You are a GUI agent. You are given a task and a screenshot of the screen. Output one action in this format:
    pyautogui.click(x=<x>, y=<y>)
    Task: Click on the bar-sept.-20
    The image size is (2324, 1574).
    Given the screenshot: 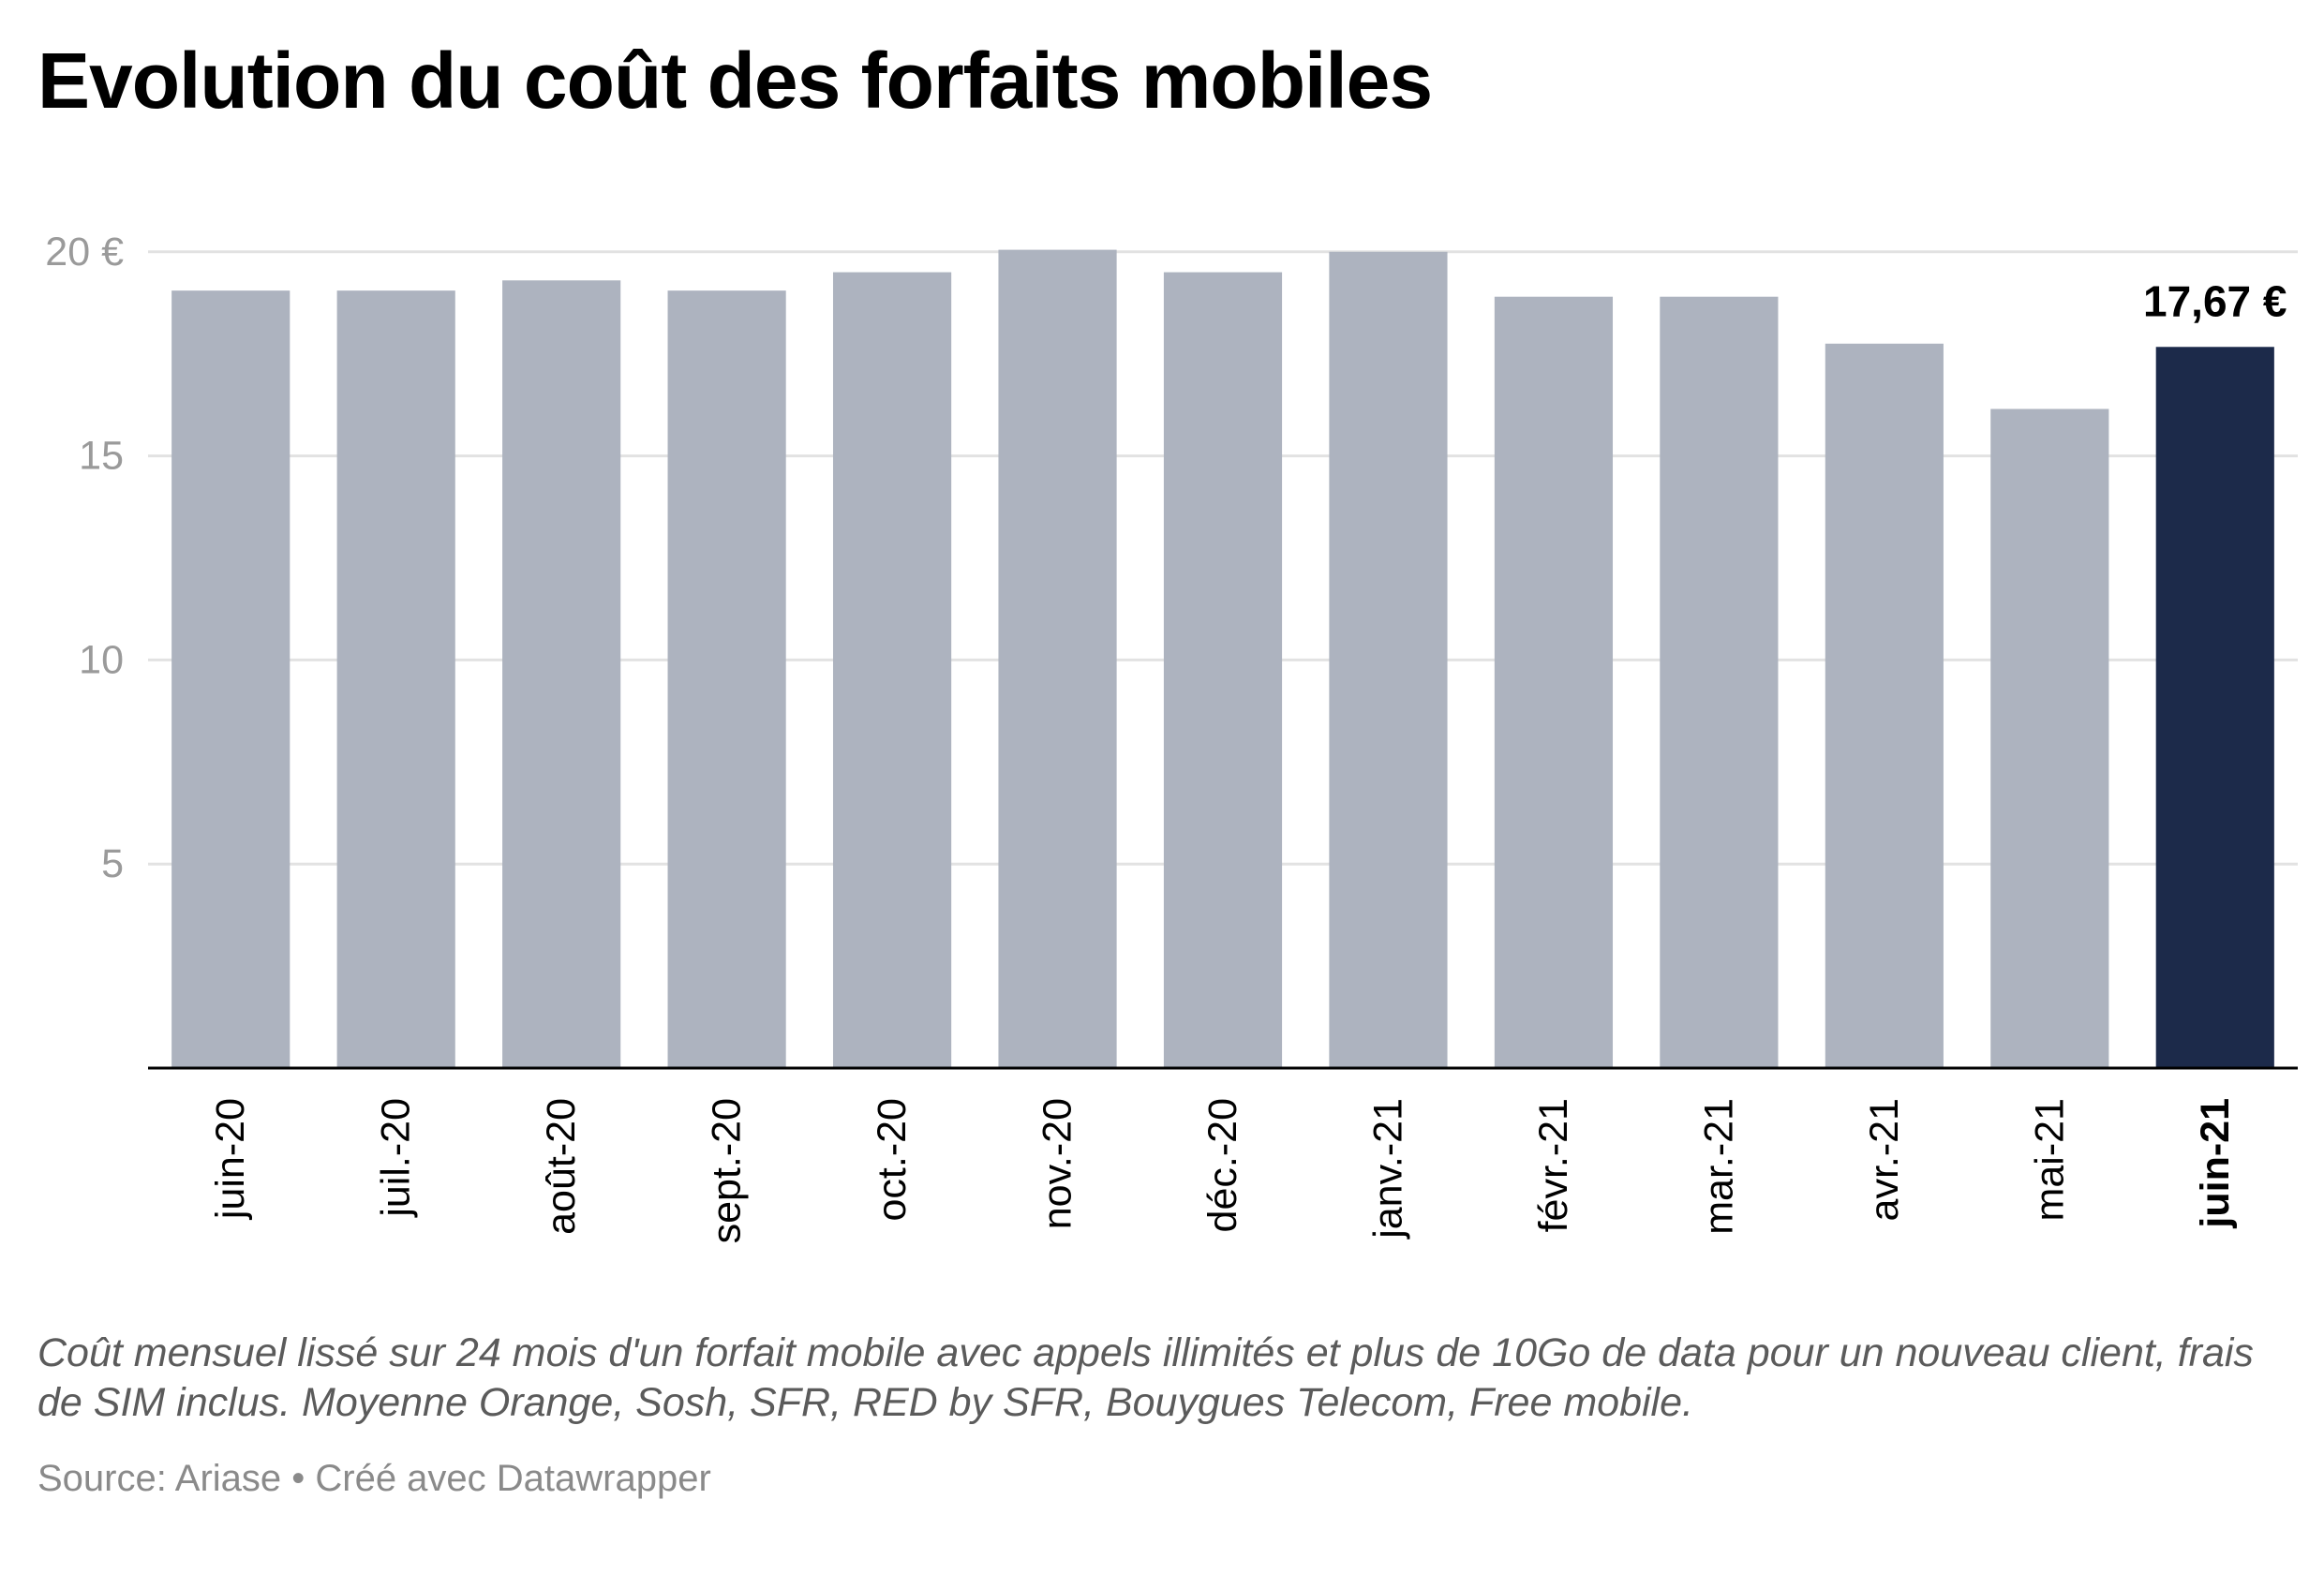 What is the action you would take?
    pyautogui.click(x=726, y=679)
    